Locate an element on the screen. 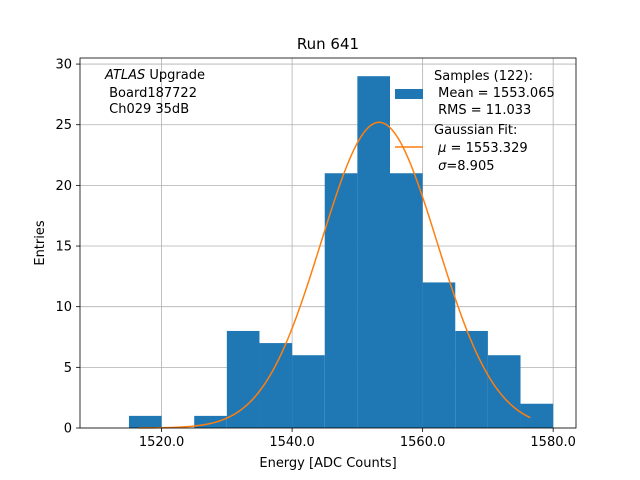 The image size is (640, 480). legend-fit-mu: μ = 1553.329 is located at coordinates (481, 148).